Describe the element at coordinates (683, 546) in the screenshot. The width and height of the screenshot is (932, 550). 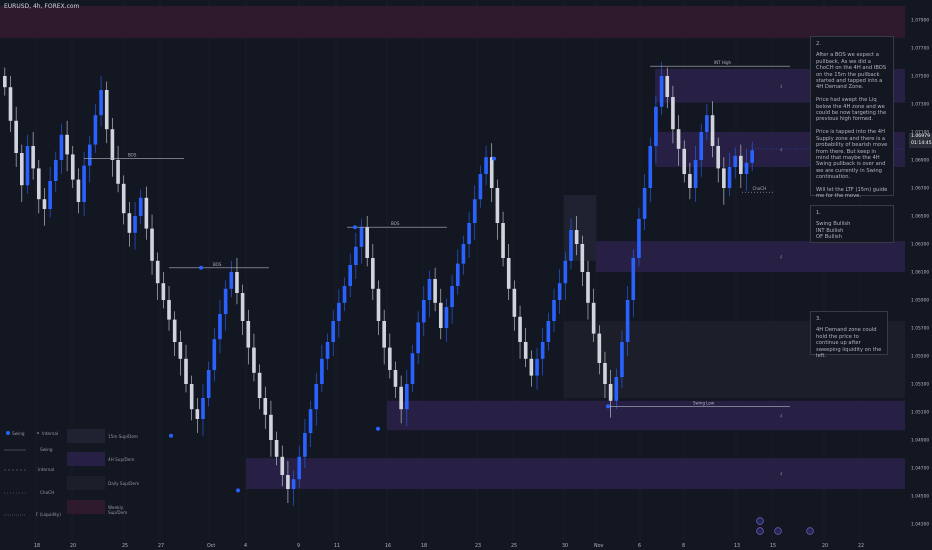
I see `x-tick-label: 8` at that location.